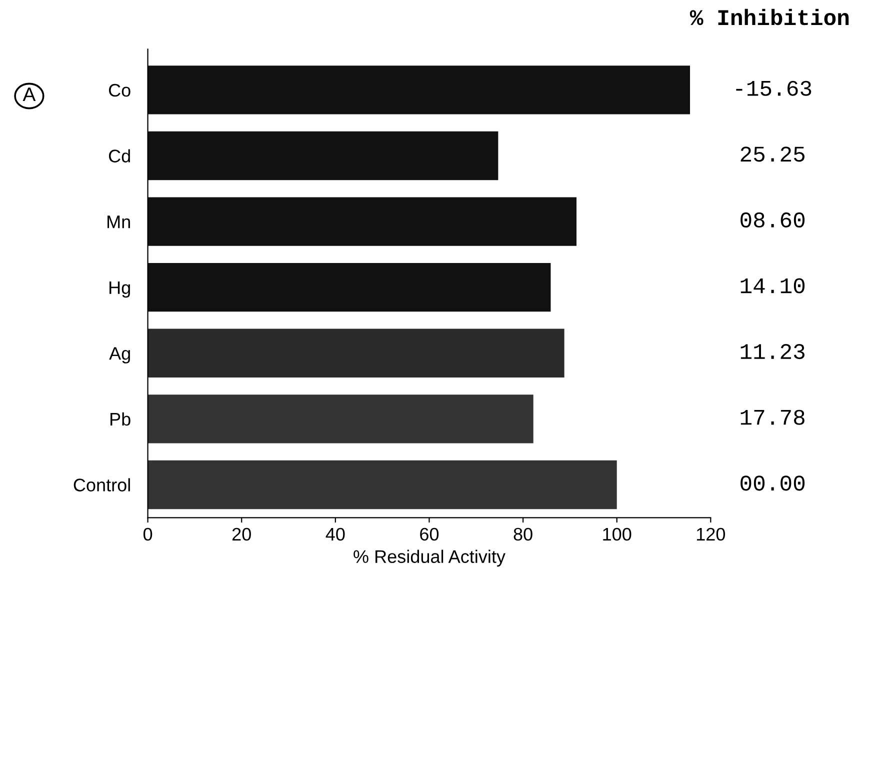 The width and height of the screenshot is (885, 768). What do you see at coordinates (430, 558) in the screenshot?
I see `x-axis-title: % Residual Activity` at bounding box center [430, 558].